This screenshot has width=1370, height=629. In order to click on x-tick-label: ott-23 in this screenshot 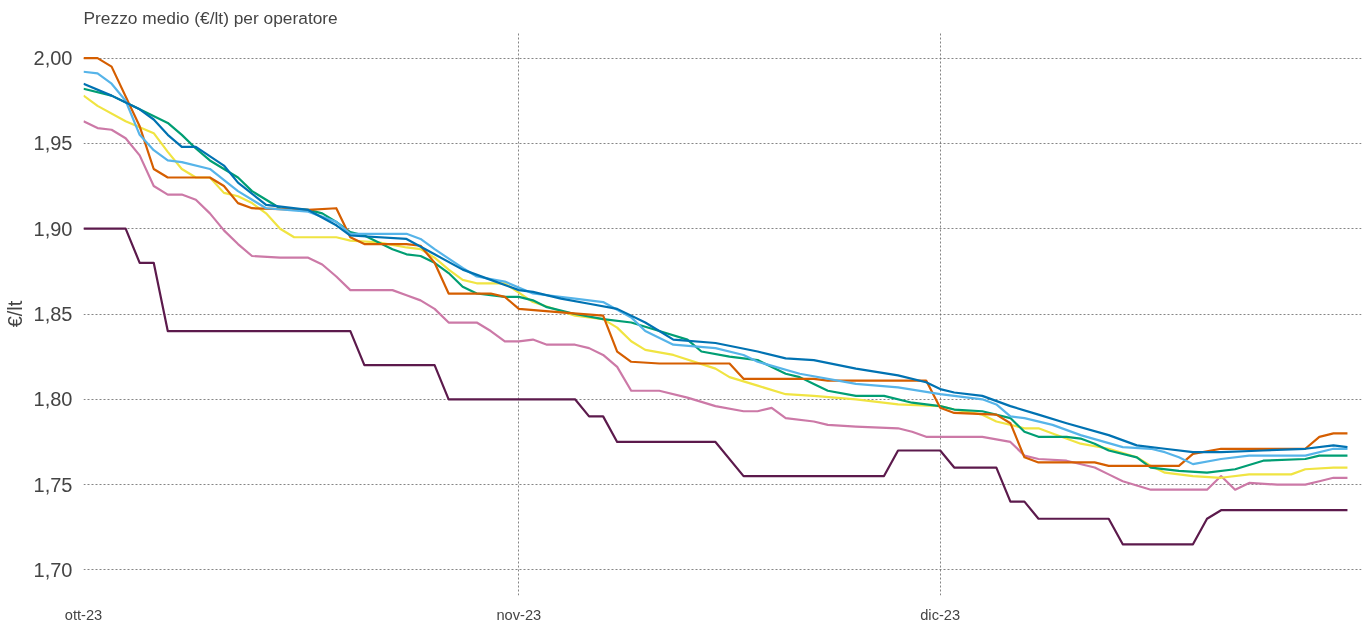, I will do `click(83, 614)`.